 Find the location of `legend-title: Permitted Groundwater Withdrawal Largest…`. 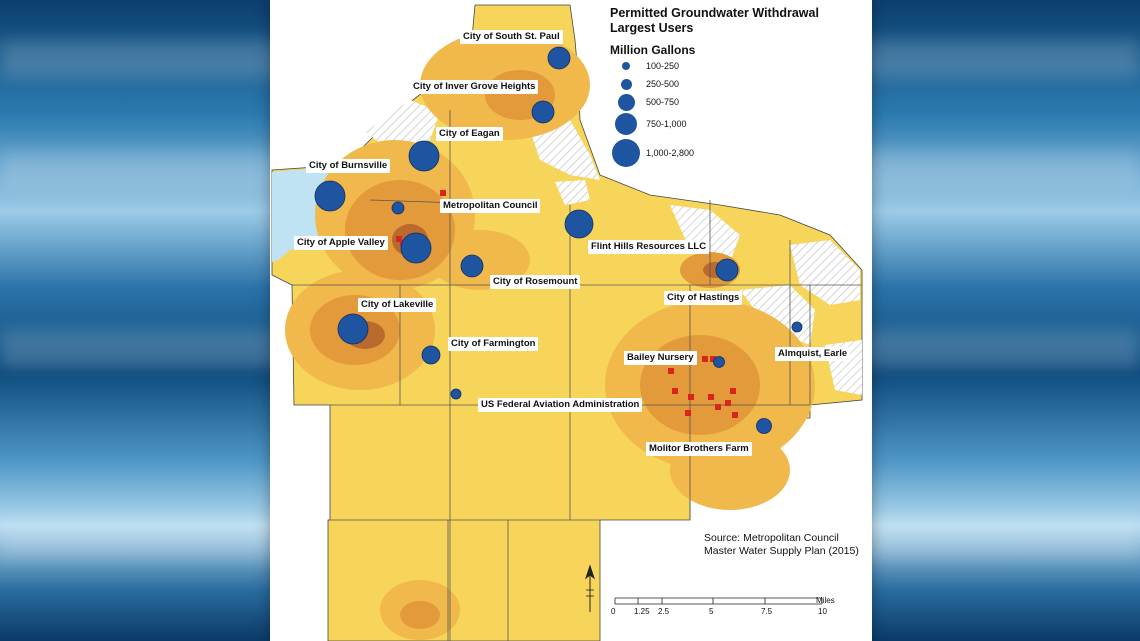

legend-title: Permitted Groundwater Withdrawal Largest… is located at coordinates (714, 21).